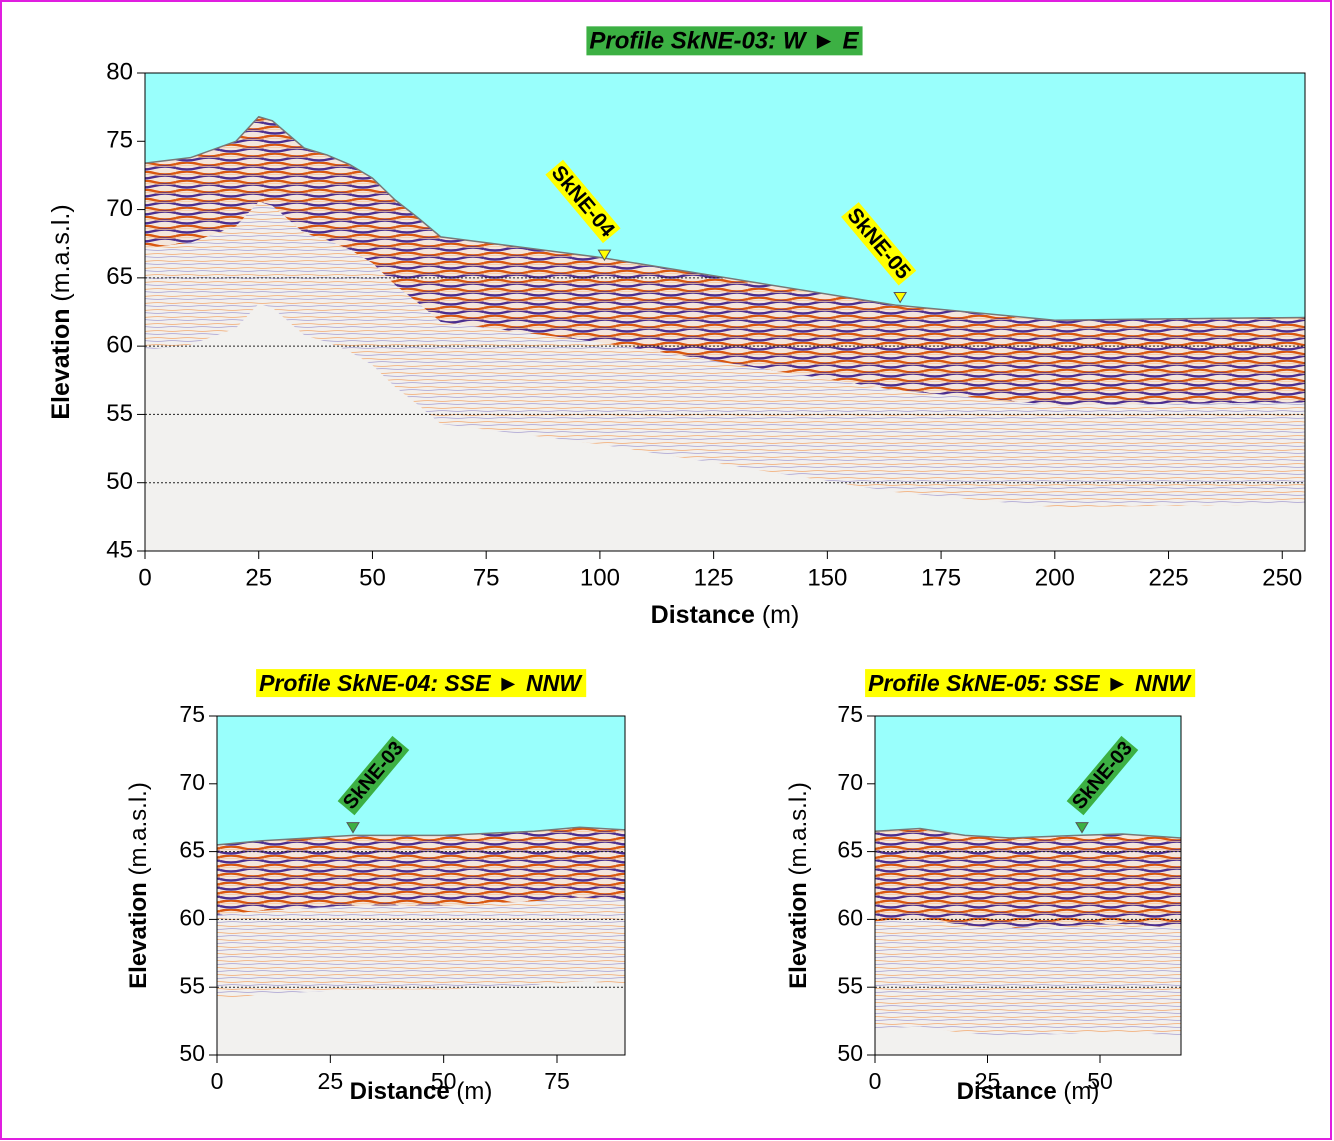 The image size is (1334, 1141). What do you see at coordinates (941, 577) in the screenshot?
I see `x-tick-label: 175` at bounding box center [941, 577].